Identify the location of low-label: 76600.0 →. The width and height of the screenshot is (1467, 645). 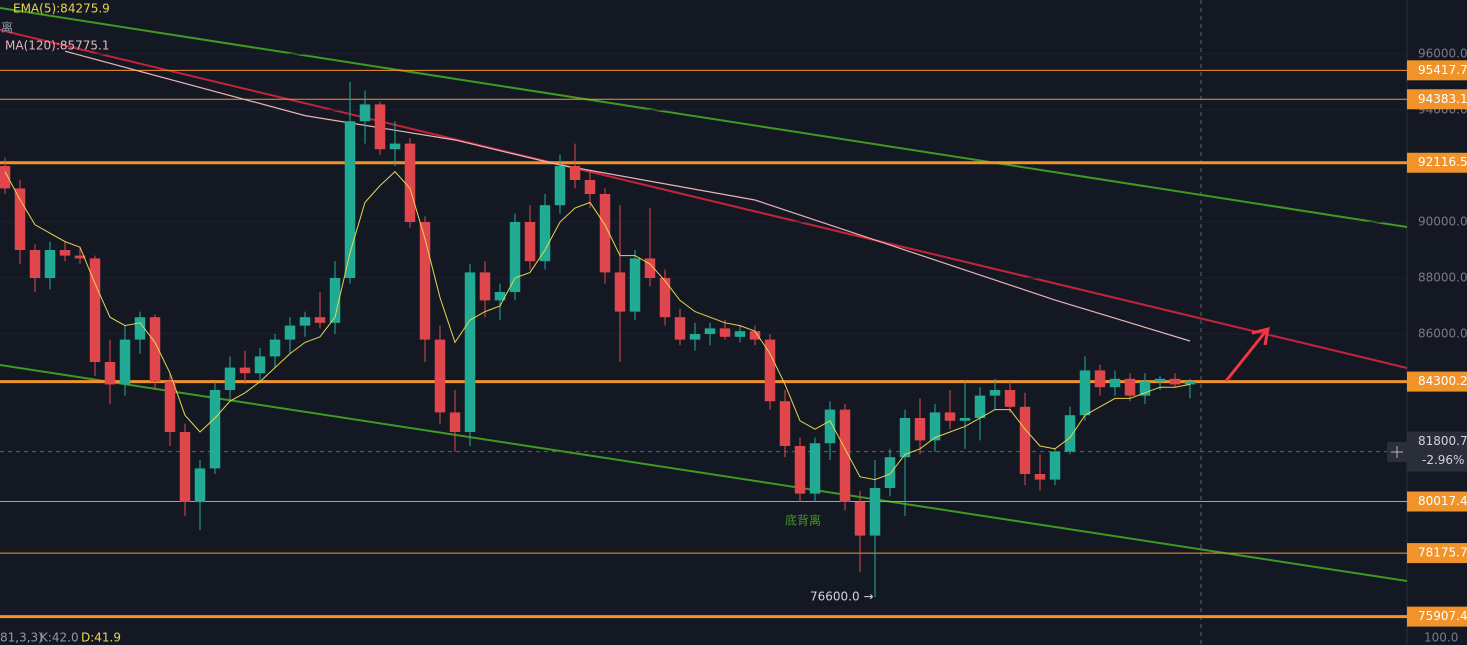
(842, 597).